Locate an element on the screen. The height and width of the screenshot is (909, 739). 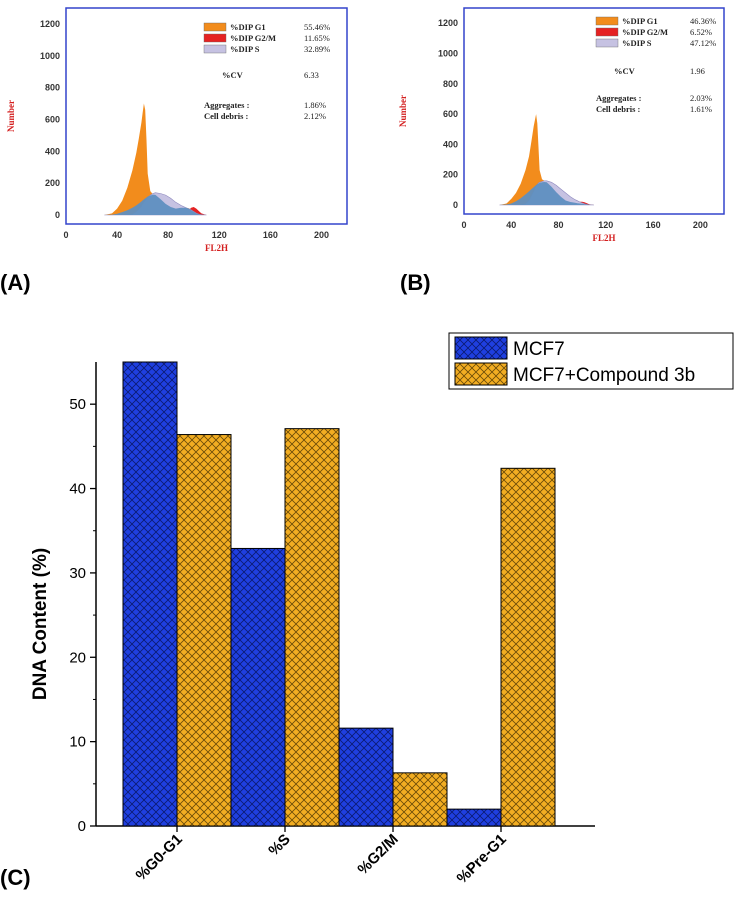
stat-value: 1.86% is located at coordinates (315, 105).